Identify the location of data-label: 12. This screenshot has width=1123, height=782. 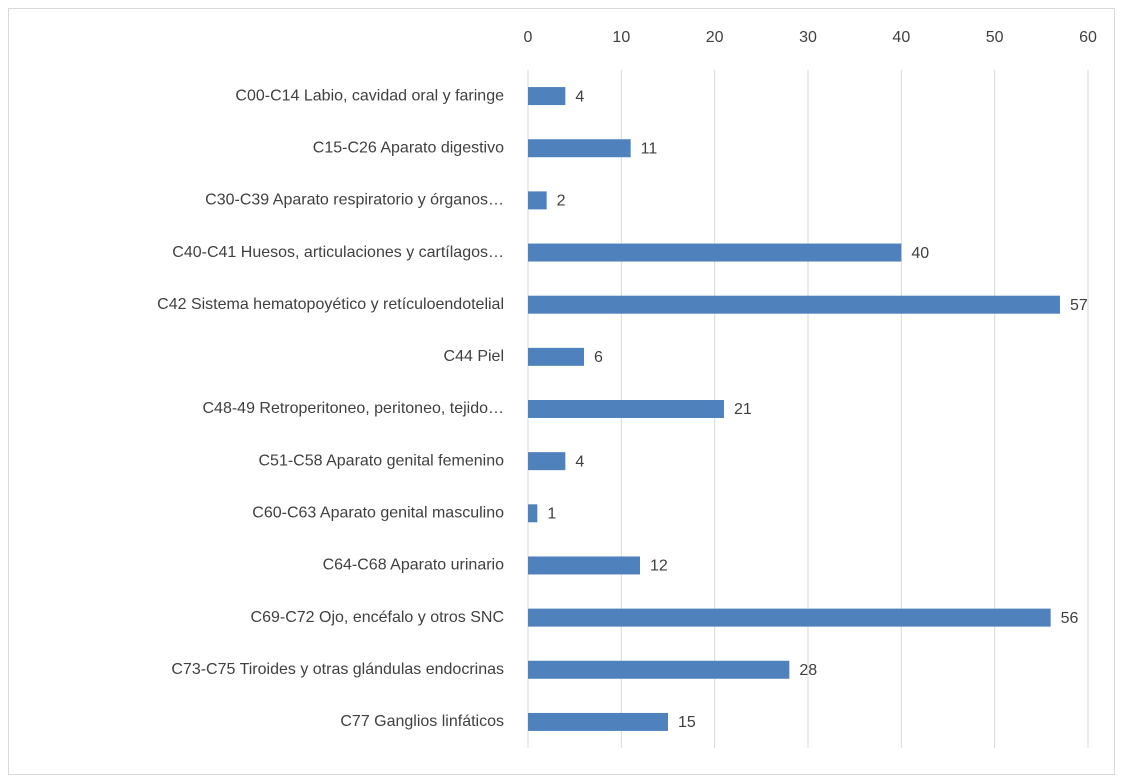
(659, 566).